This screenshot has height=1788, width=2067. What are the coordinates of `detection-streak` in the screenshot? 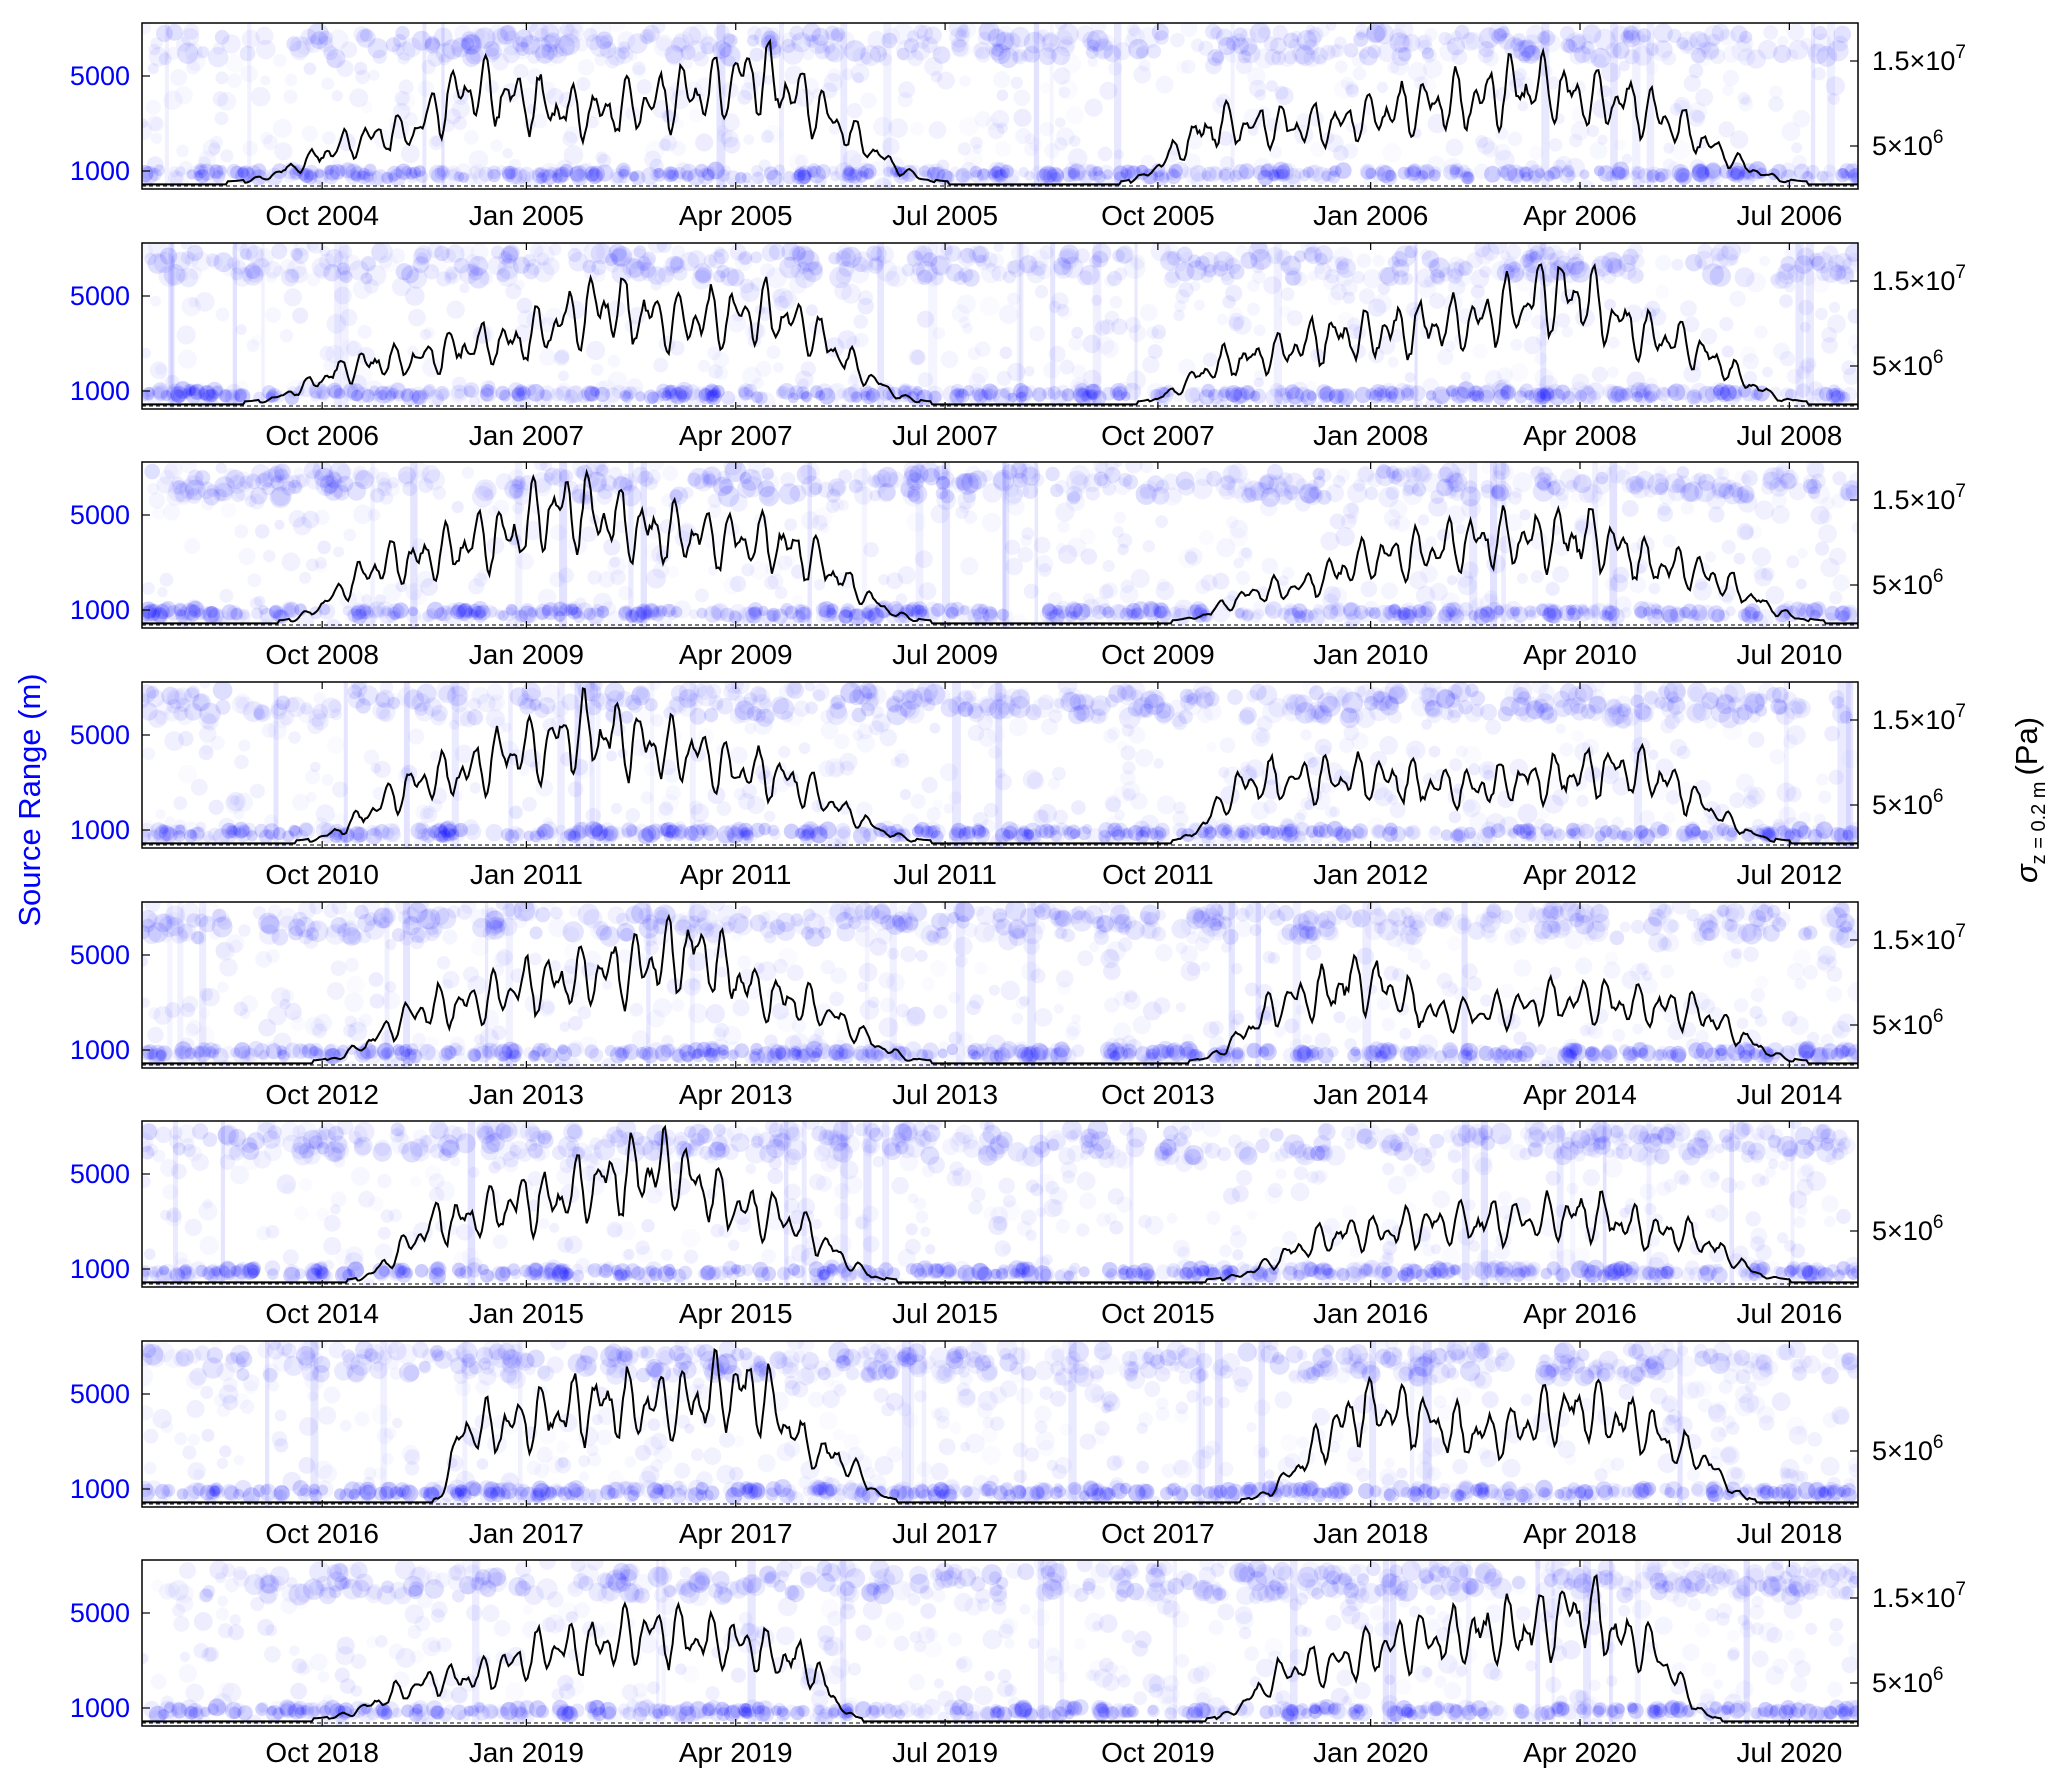 It's located at (1799, 326).